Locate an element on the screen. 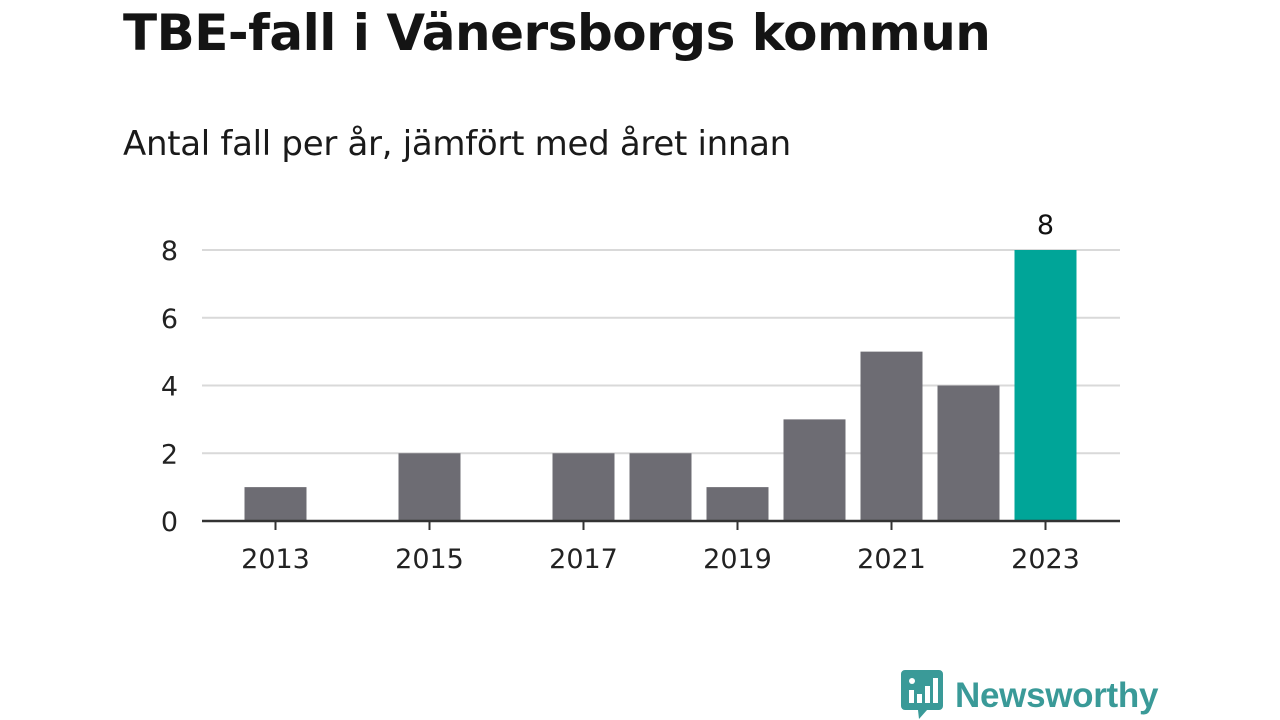 This screenshot has width=1280, height=720. y-tick-label: 2 is located at coordinates (169, 454).